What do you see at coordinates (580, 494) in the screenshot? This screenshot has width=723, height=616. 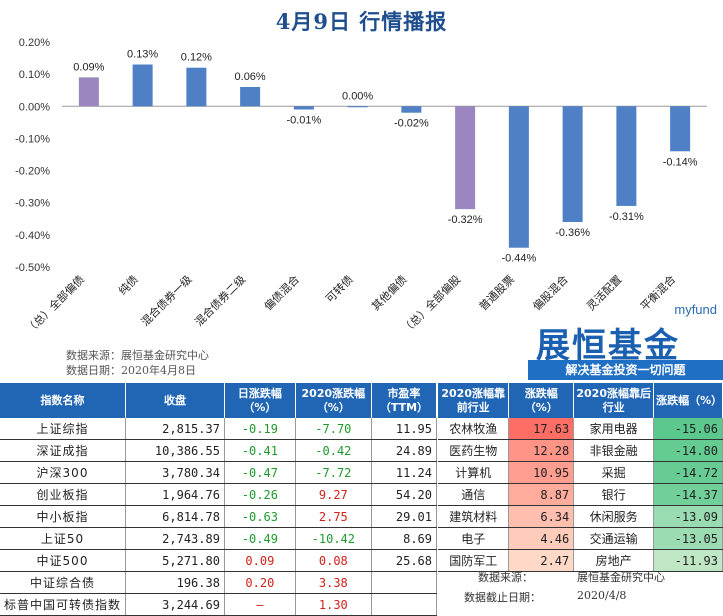 I see `table-row: 通信 8.87 银行 -14.37` at bounding box center [580, 494].